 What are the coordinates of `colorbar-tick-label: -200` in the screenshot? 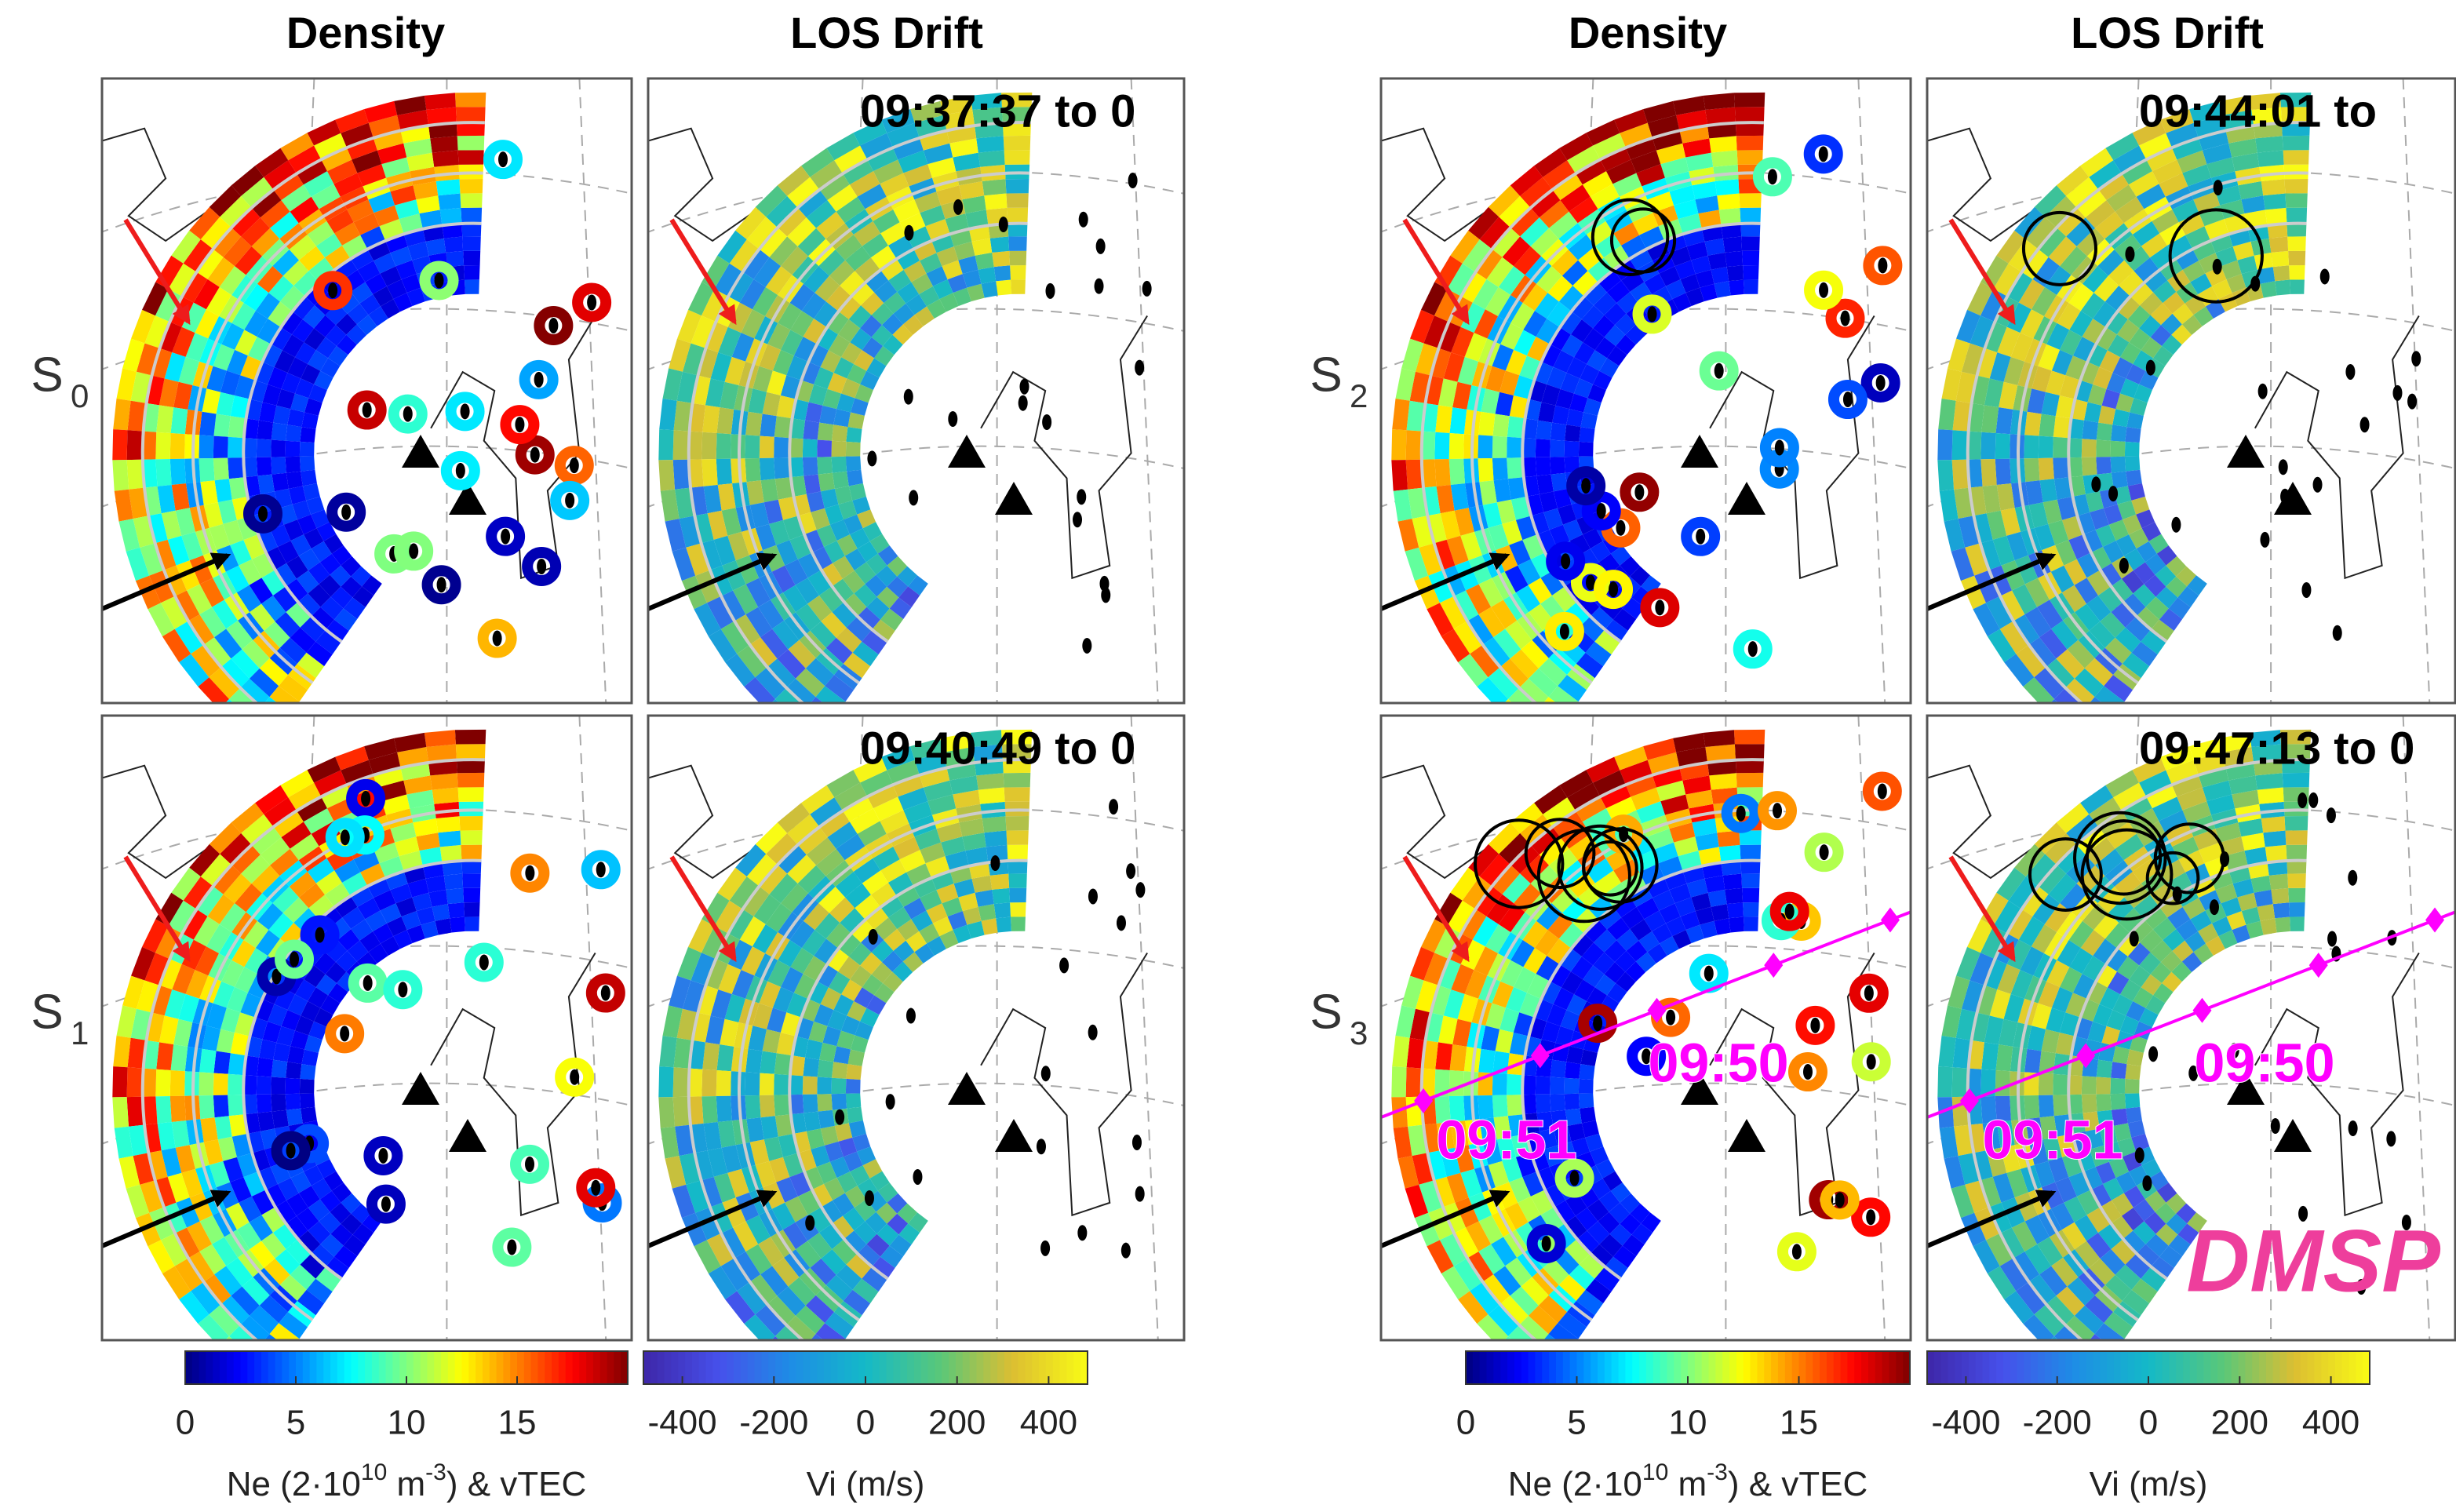 It's located at (2057, 1423).